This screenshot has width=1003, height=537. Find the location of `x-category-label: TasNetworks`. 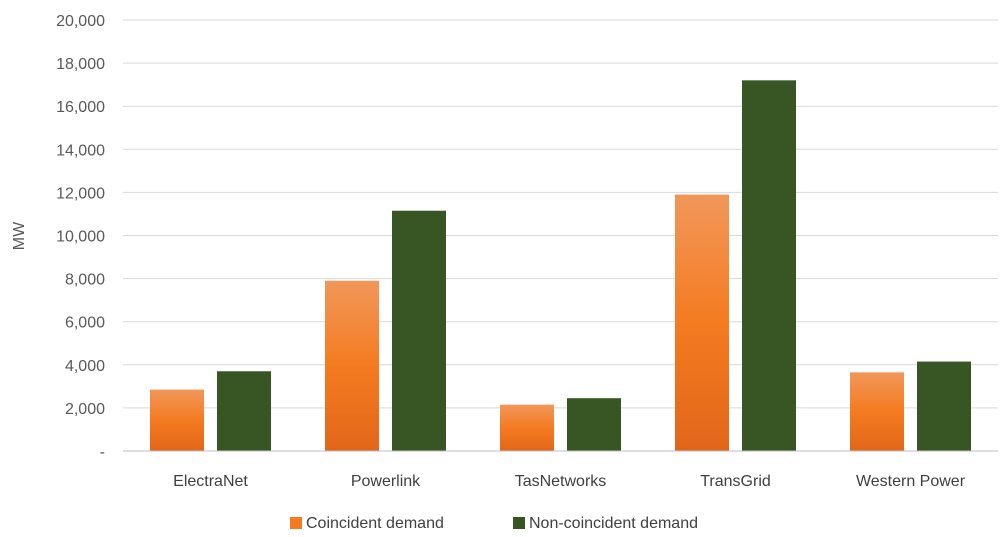

x-category-label: TasNetworks is located at coordinates (561, 481).